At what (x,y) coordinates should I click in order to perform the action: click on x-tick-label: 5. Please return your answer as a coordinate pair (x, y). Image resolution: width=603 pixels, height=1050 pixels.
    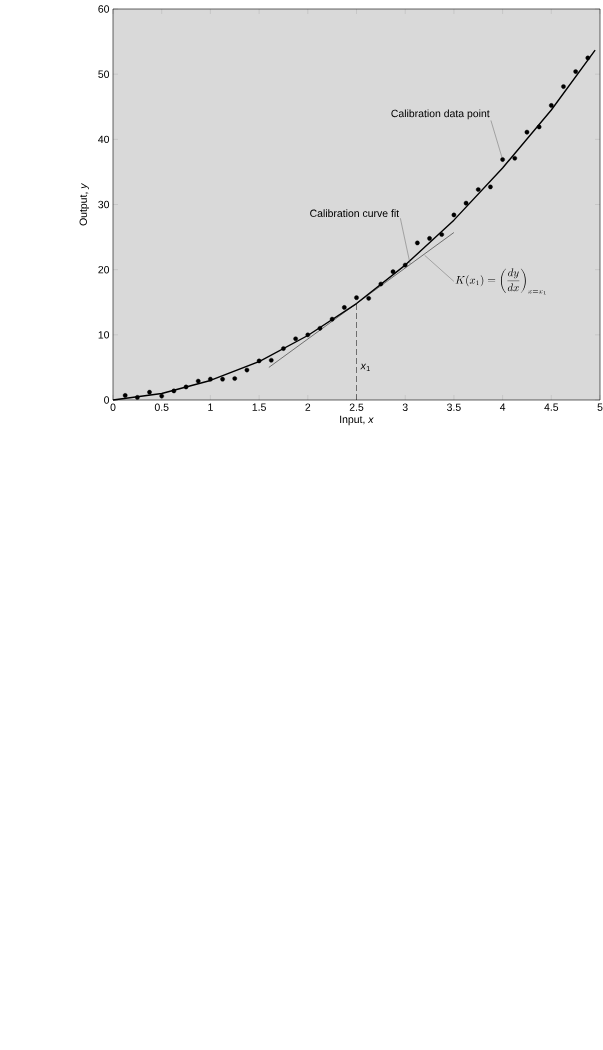
    Looking at the image, I should click on (600, 407).